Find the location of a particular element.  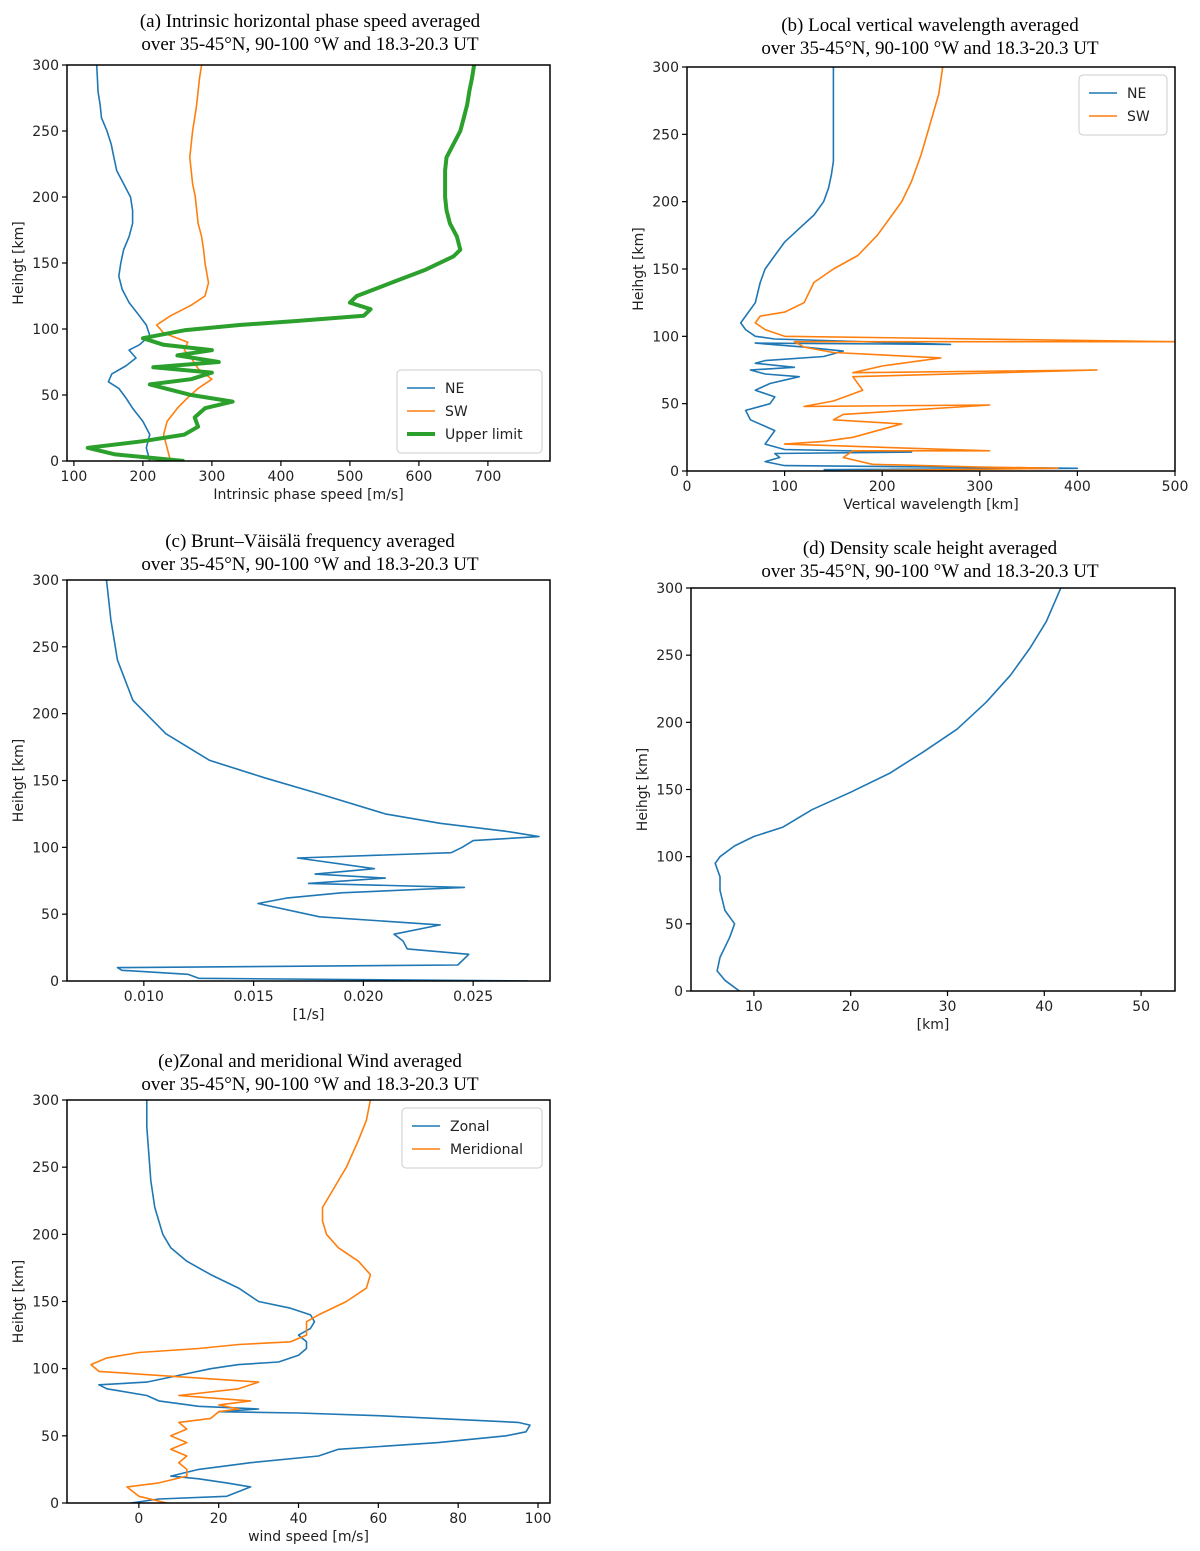

chart-c-xtick-label: 0.020 is located at coordinates (363, 997).